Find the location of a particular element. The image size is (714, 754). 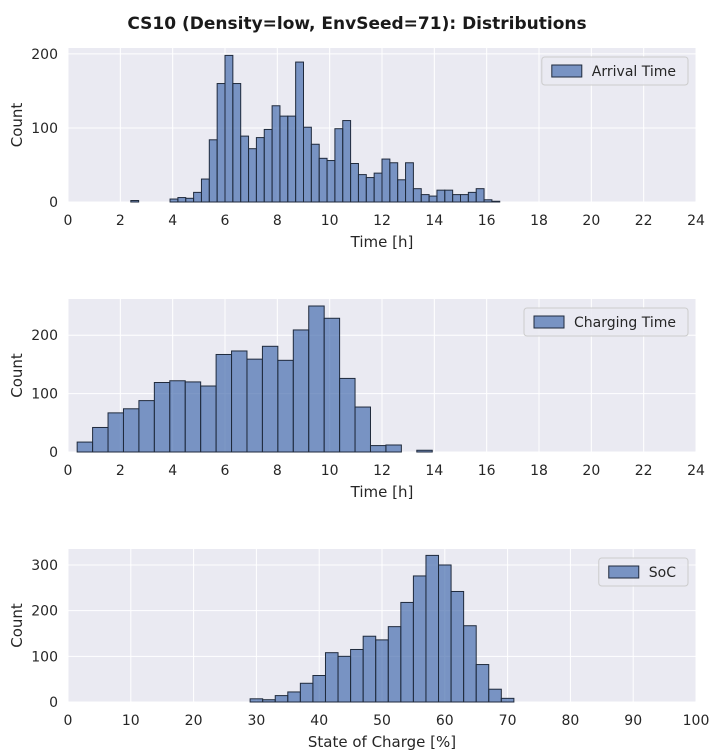

x-tick-label: 4 is located at coordinates (172, 221).